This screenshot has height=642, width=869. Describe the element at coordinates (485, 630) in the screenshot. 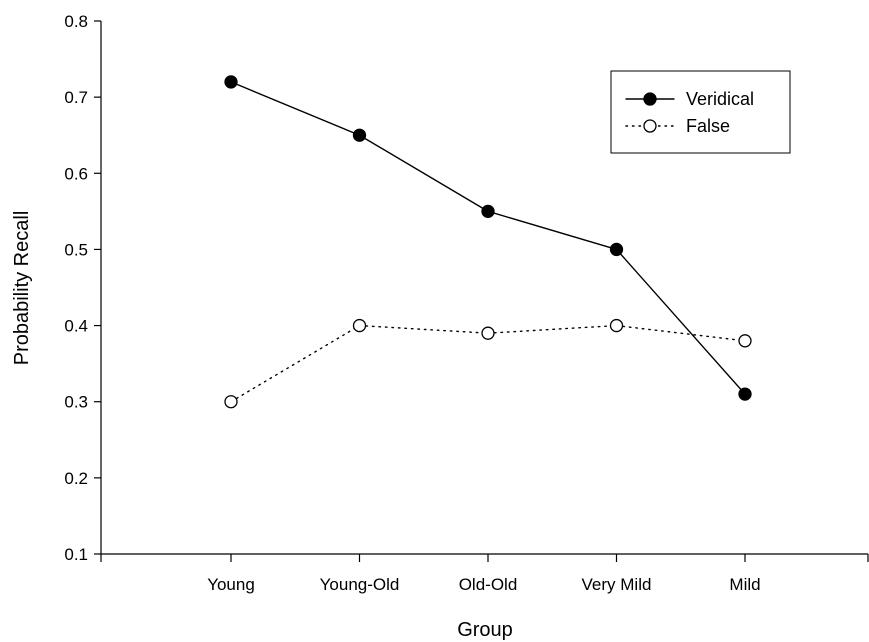

I see `x-axis-title: Group` at that location.